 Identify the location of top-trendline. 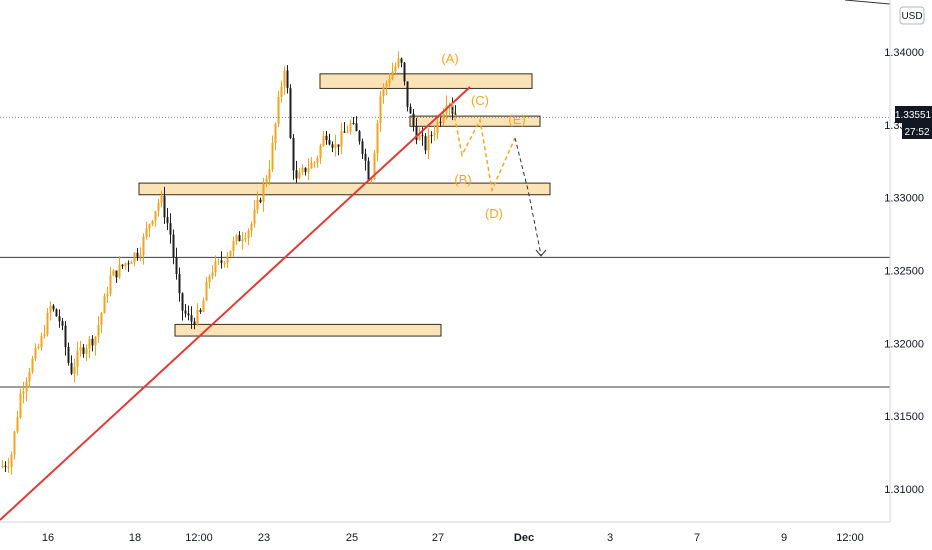
(867, 2).